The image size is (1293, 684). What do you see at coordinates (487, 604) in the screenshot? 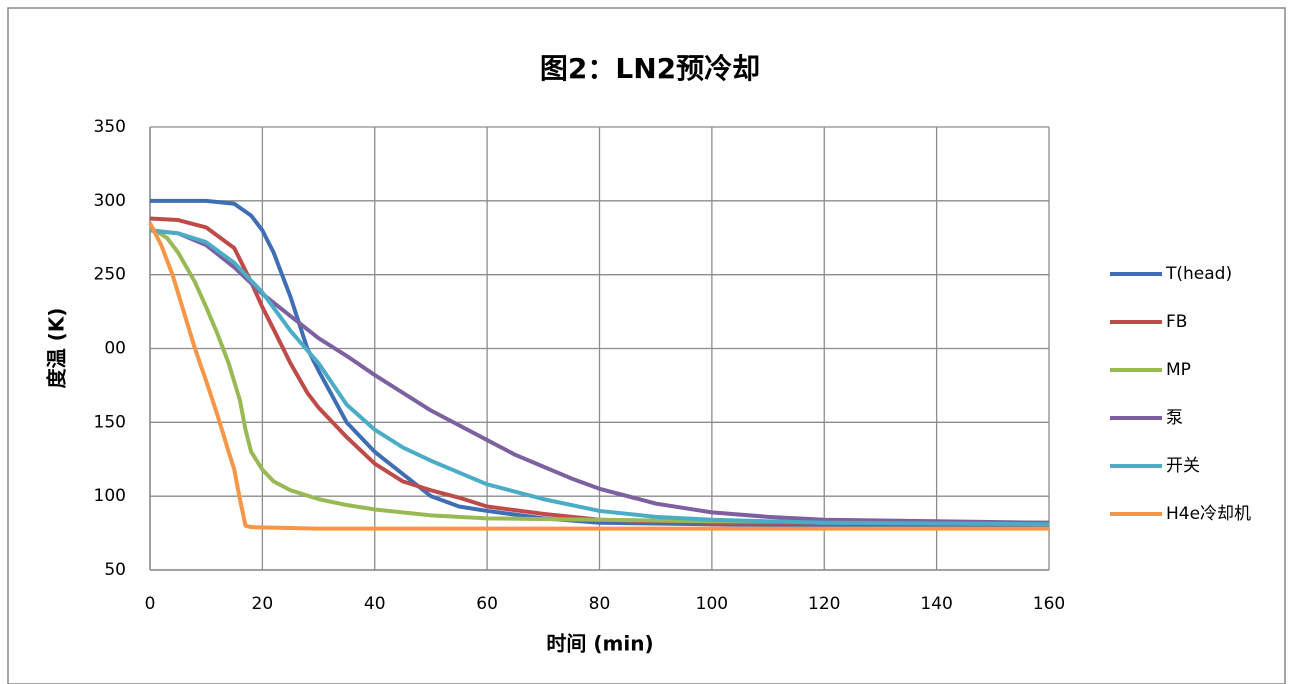
I see `x-tick-label: 60` at bounding box center [487, 604].